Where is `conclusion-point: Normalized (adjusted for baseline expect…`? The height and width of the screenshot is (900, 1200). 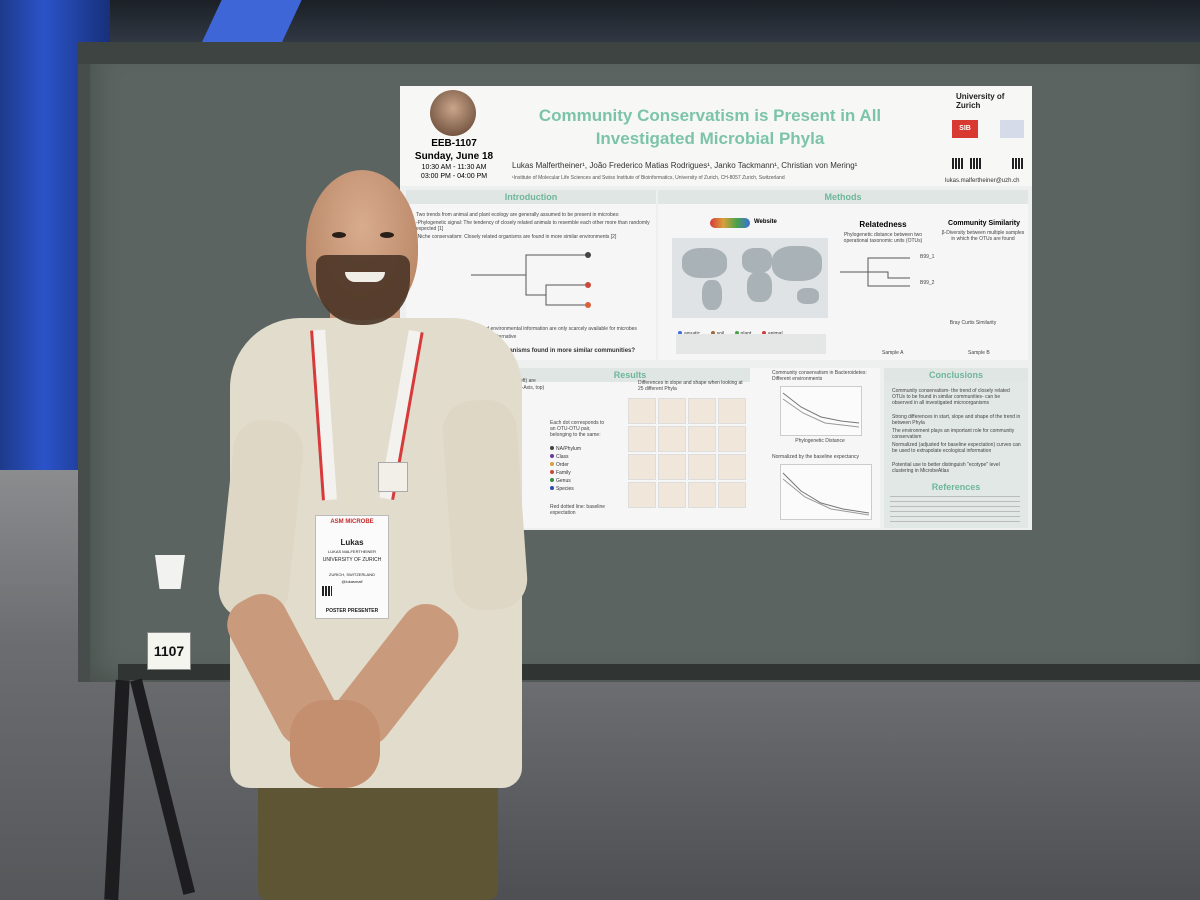
conclusion-point: Normalized (adjusted for baseline expect… is located at coordinates (956, 448).